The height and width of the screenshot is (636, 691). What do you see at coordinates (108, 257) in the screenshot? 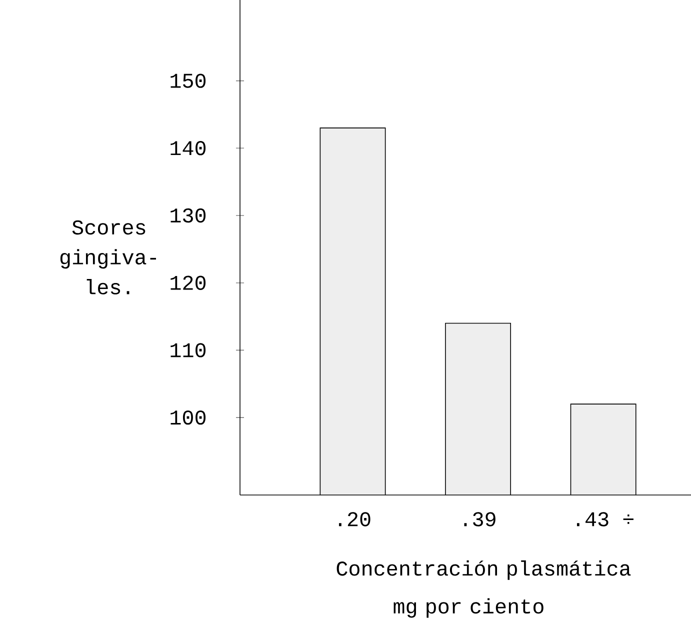
I see `y-axis-title: Scores gingiva-les.` at bounding box center [108, 257].